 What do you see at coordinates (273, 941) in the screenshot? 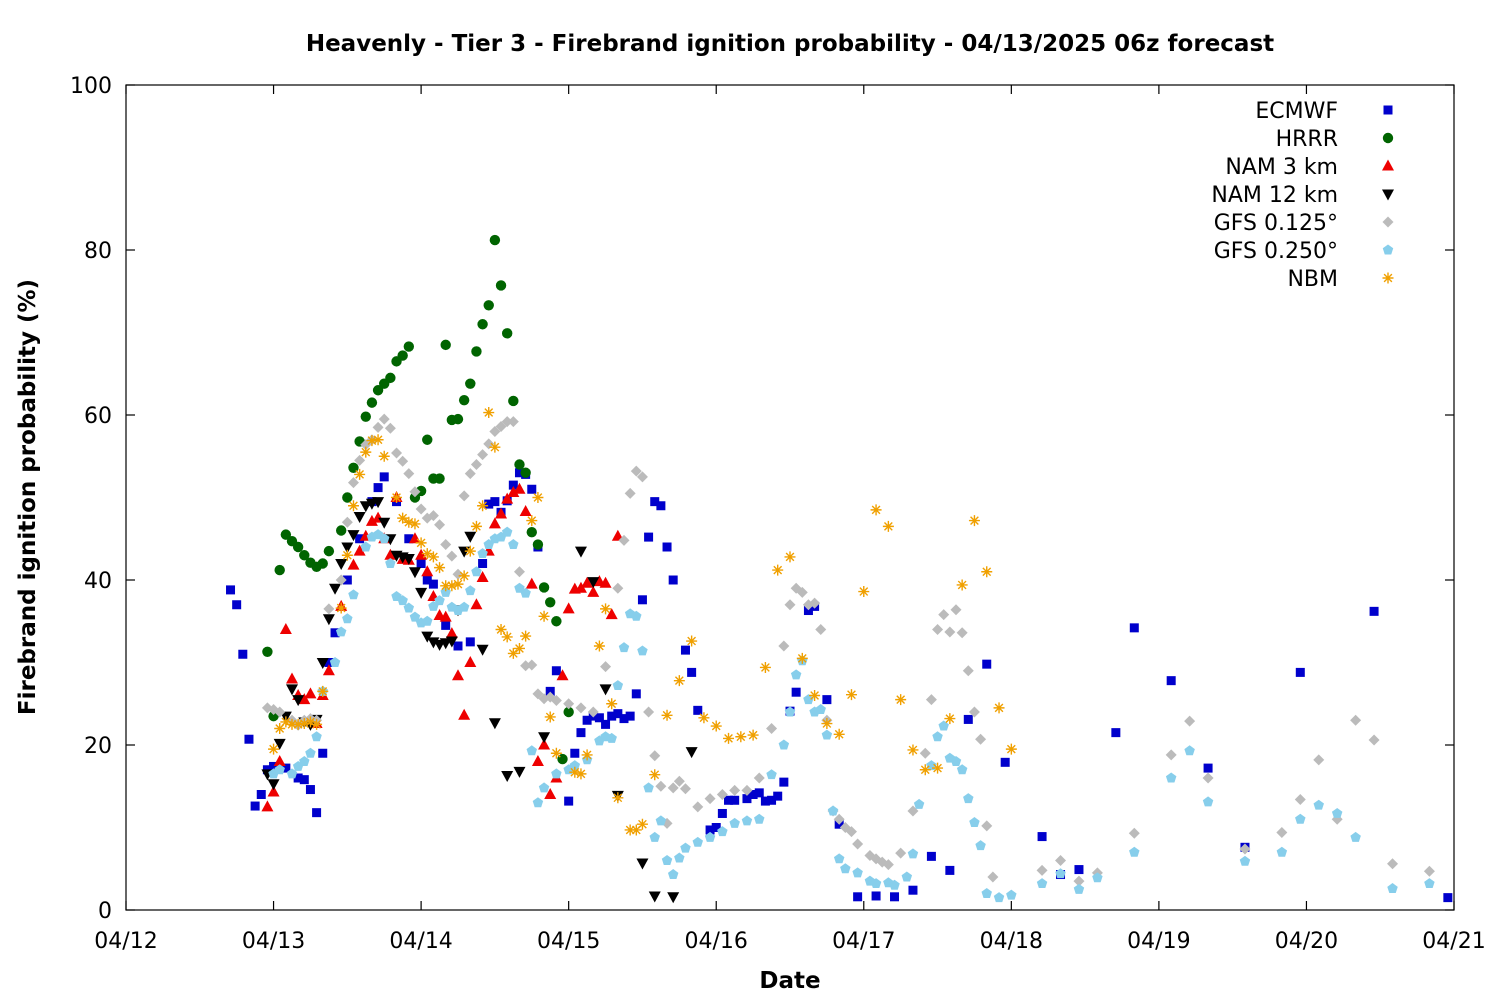
I see `x-tick-label: 04/13` at bounding box center [273, 941].